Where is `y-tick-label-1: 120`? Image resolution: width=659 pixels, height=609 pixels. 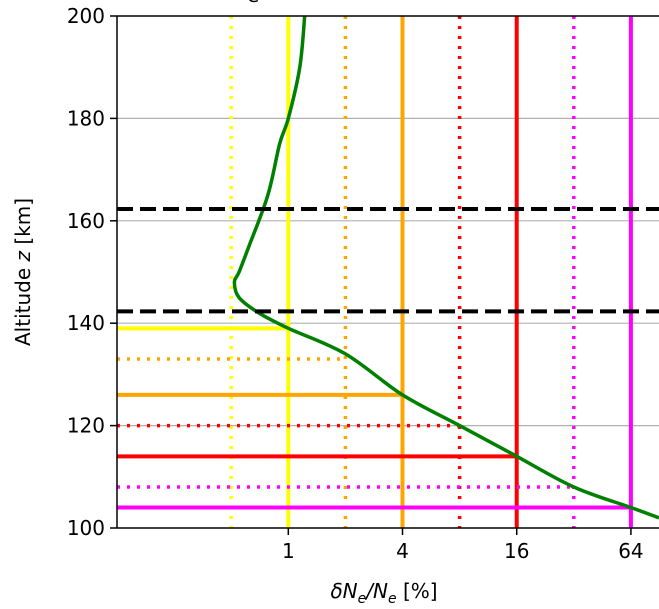
y-tick-label-1: 120 is located at coordinates (86, 426).